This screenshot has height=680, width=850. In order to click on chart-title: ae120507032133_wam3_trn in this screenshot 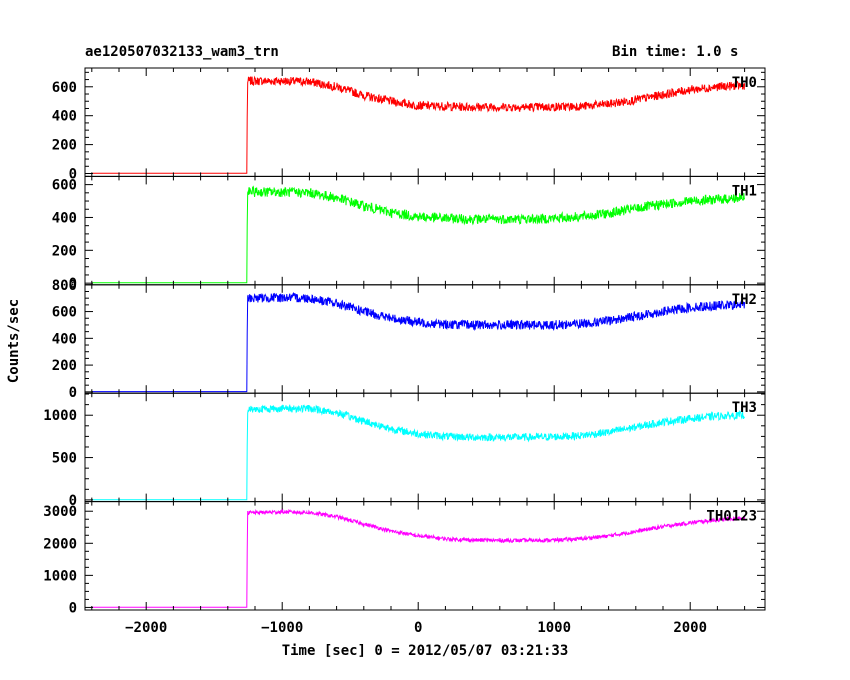, I will do `click(182, 52)`.